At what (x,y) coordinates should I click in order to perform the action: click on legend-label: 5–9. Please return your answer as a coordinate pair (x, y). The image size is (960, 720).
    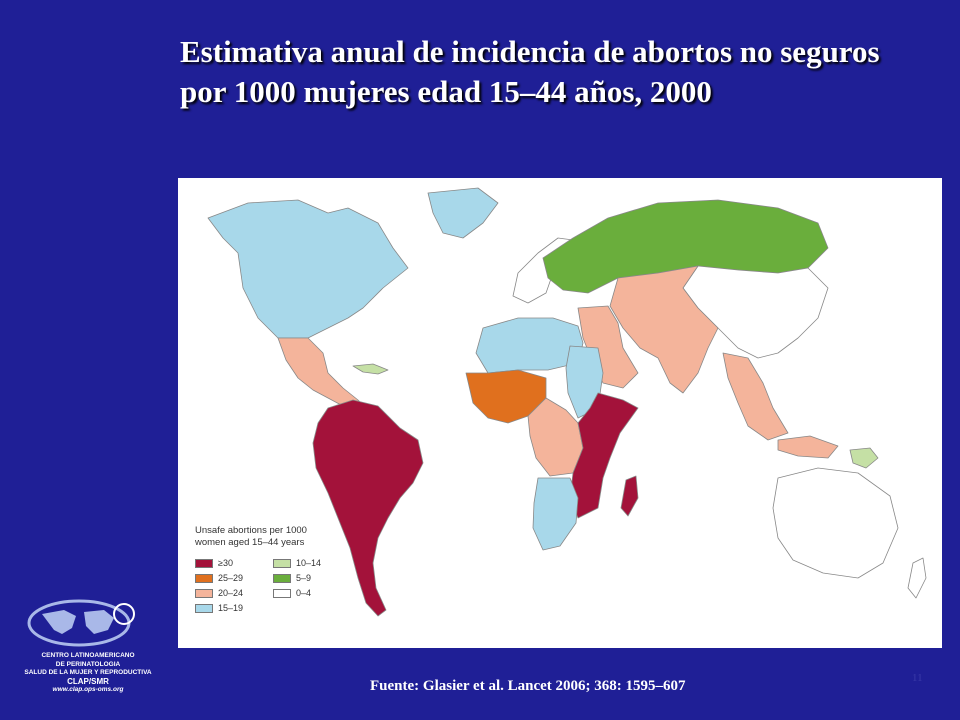
    Looking at the image, I should click on (304, 578).